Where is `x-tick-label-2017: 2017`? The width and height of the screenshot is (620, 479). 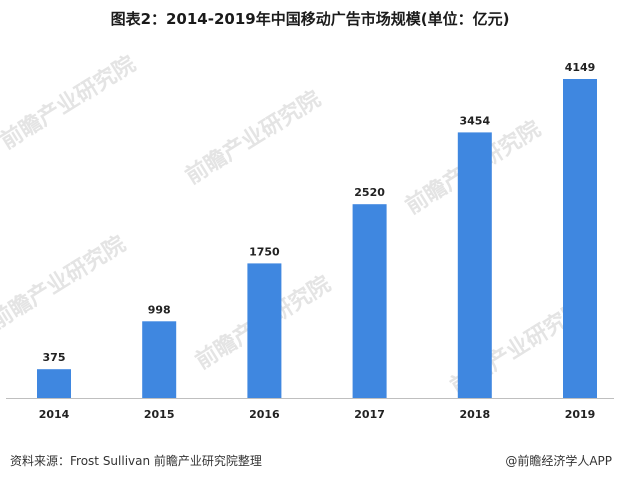
x-tick-label-2017: 2017 is located at coordinates (369, 414).